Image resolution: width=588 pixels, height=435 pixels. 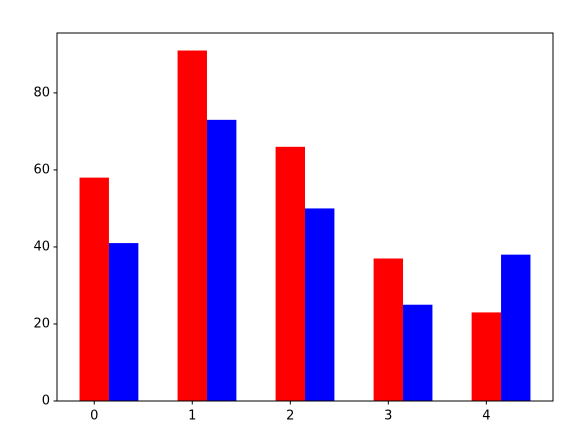 What do you see at coordinates (41, 246) in the screenshot?
I see `y-tick-label: 40` at bounding box center [41, 246].